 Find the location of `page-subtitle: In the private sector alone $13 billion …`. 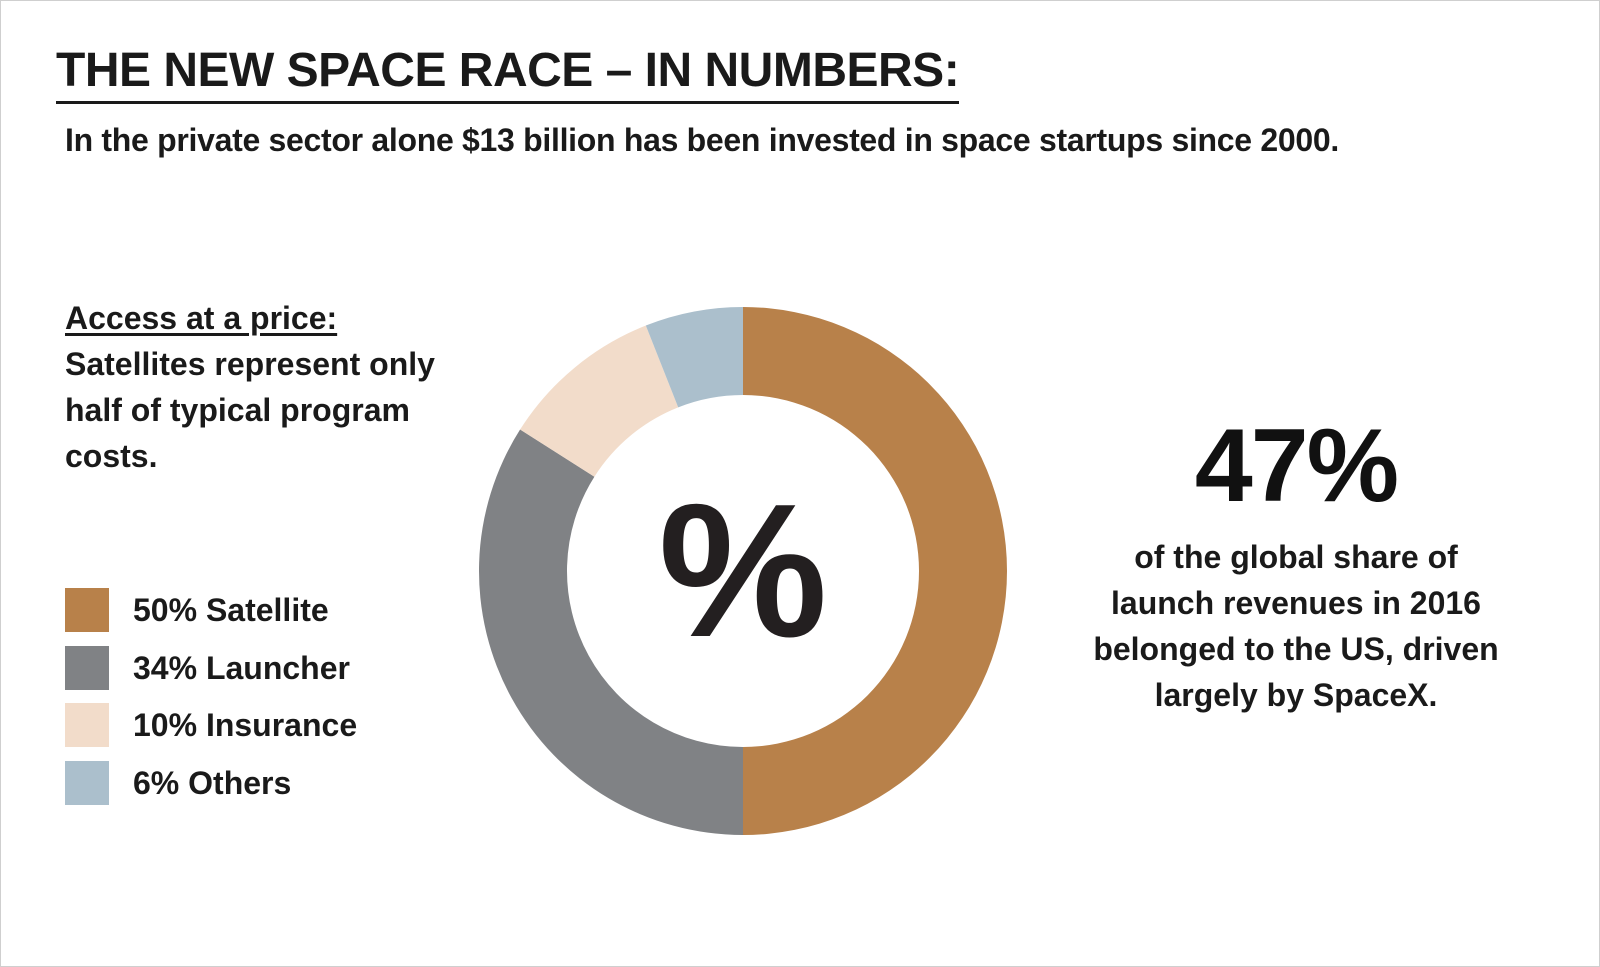

page-subtitle: In the private sector alone $13 billion … is located at coordinates (702, 140).